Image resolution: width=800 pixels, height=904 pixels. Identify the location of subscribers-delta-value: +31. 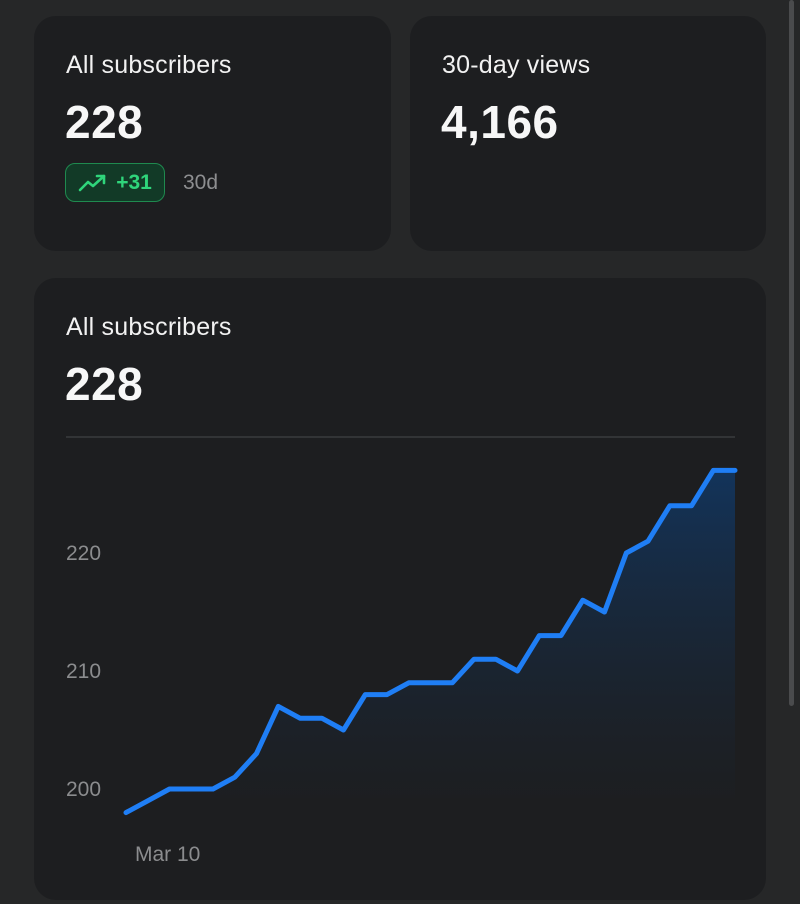
(134, 182).